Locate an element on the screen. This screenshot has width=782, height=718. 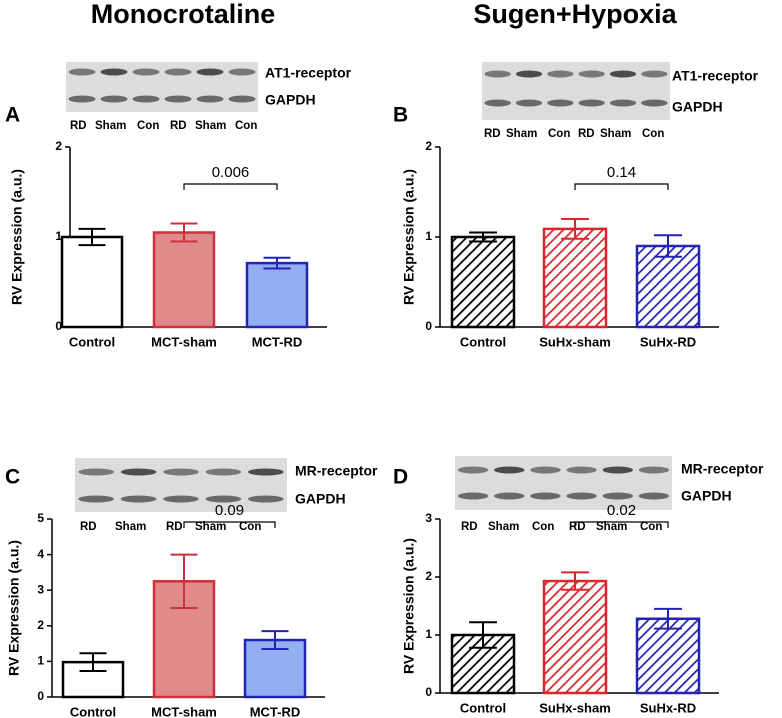
x-tick-label: MCT-sham is located at coordinates (184, 711).